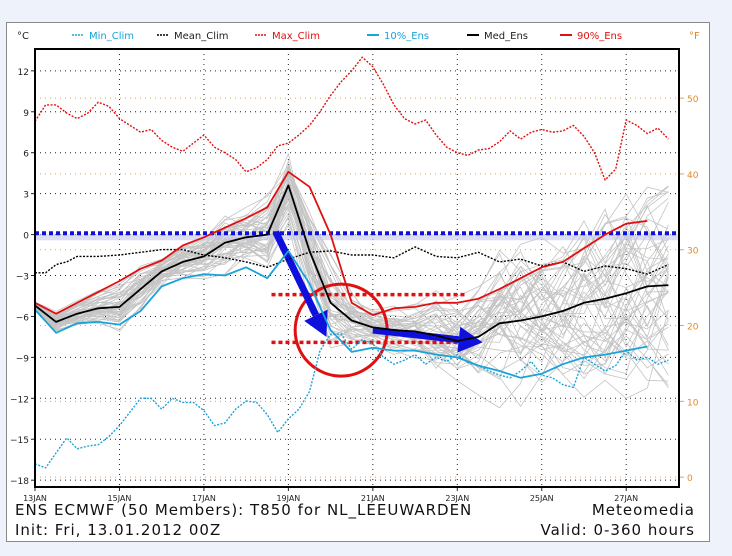  Describe the element at coordinates (23, 359) in the screenshot. I see `left-axis-tick-label: −9` at that location.